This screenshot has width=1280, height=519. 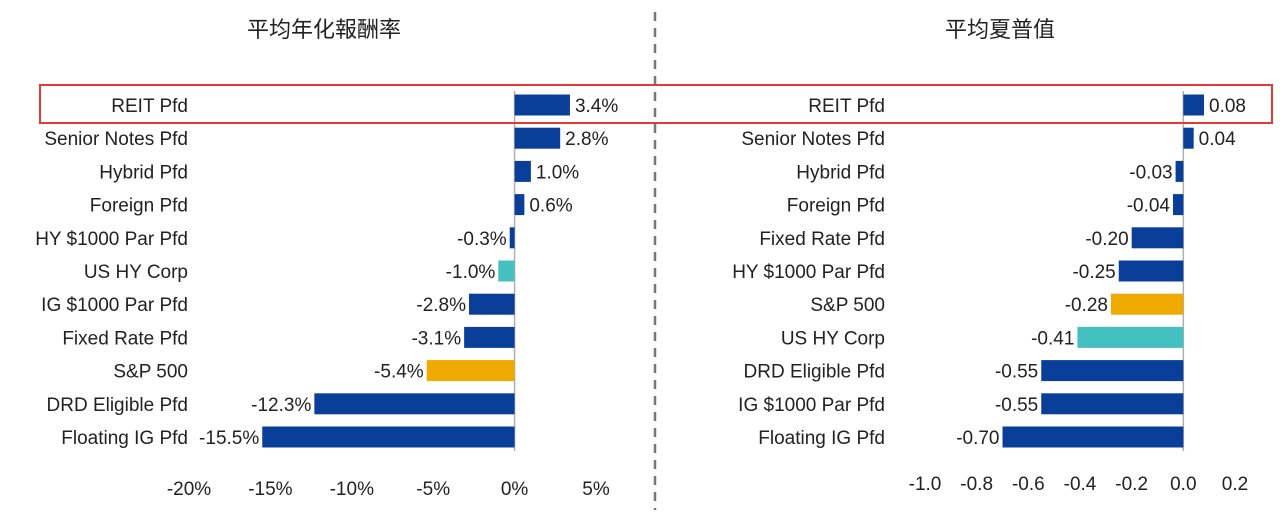 What do you see at coordinates (189, 489) in the screenshot?
I see `left-x-tick-label: -20%` at bounding box center [189, 489].